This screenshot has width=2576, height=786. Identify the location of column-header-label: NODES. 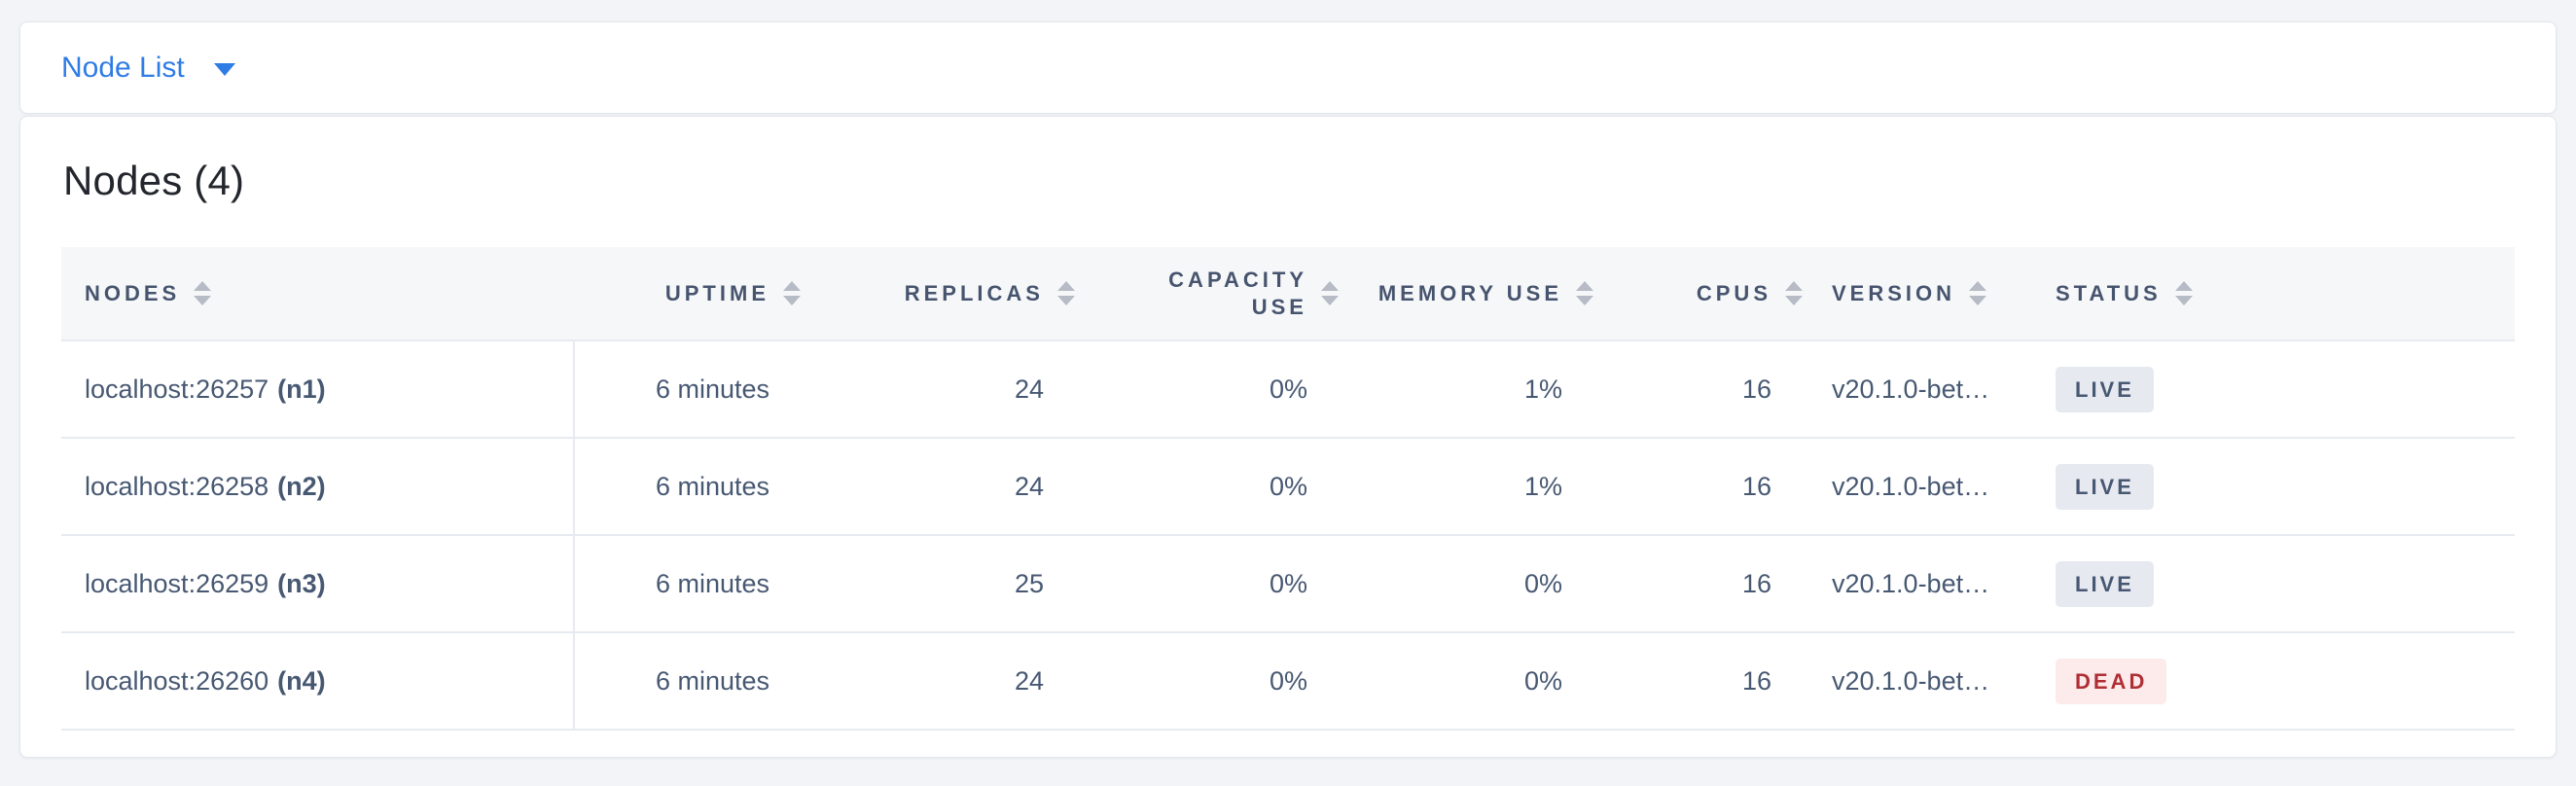
(133, 292).